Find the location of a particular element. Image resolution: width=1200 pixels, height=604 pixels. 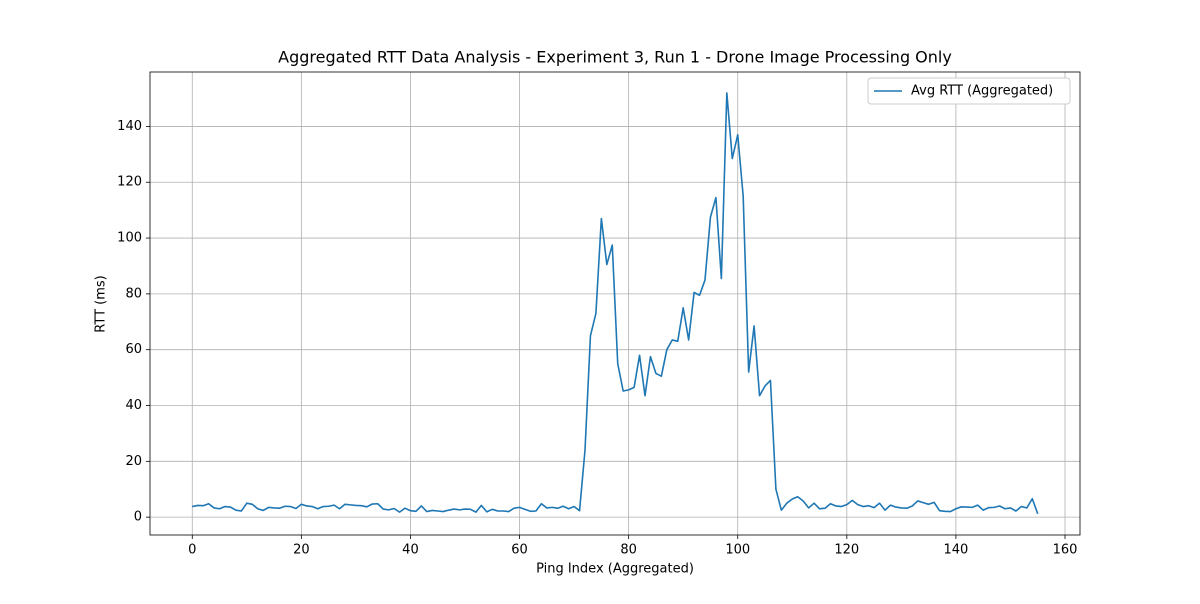

y-tick-label: 0 is located at coordinates (138, 517).